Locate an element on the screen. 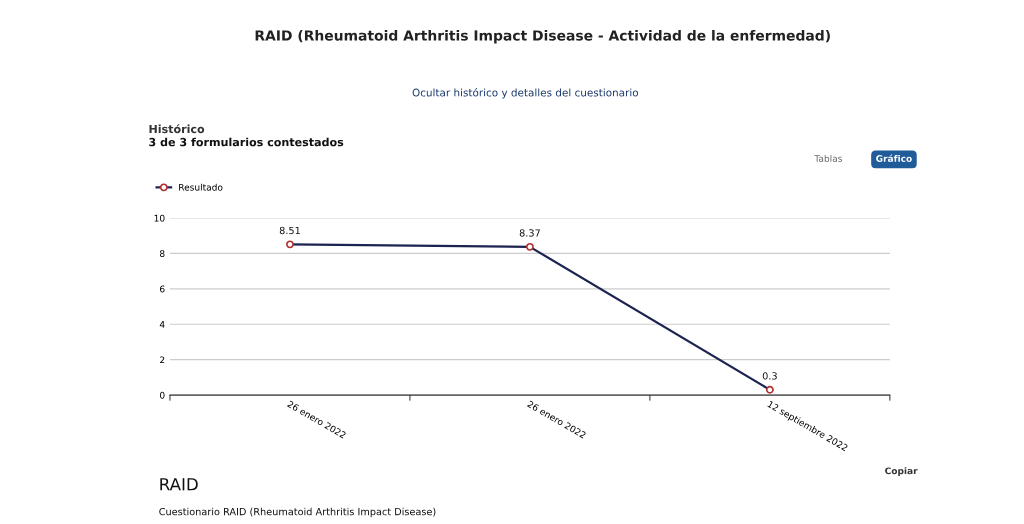 This screenshot has height=524, width=1024. text: Tablas is located at coordinates (828, 158).